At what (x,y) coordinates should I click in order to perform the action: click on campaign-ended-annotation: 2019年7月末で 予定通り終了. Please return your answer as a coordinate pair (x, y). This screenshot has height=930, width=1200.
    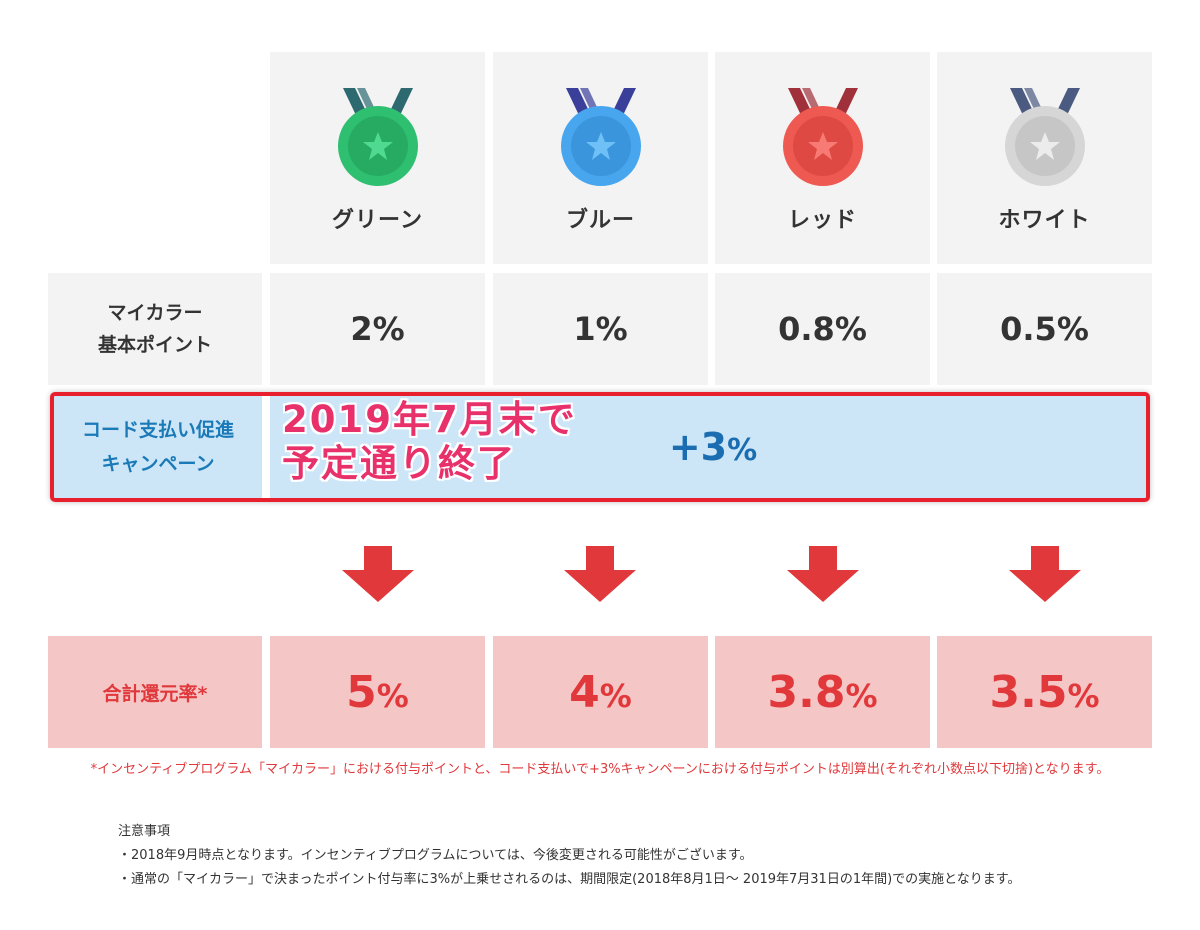
    Looking at the image, I should click on (429, 442).